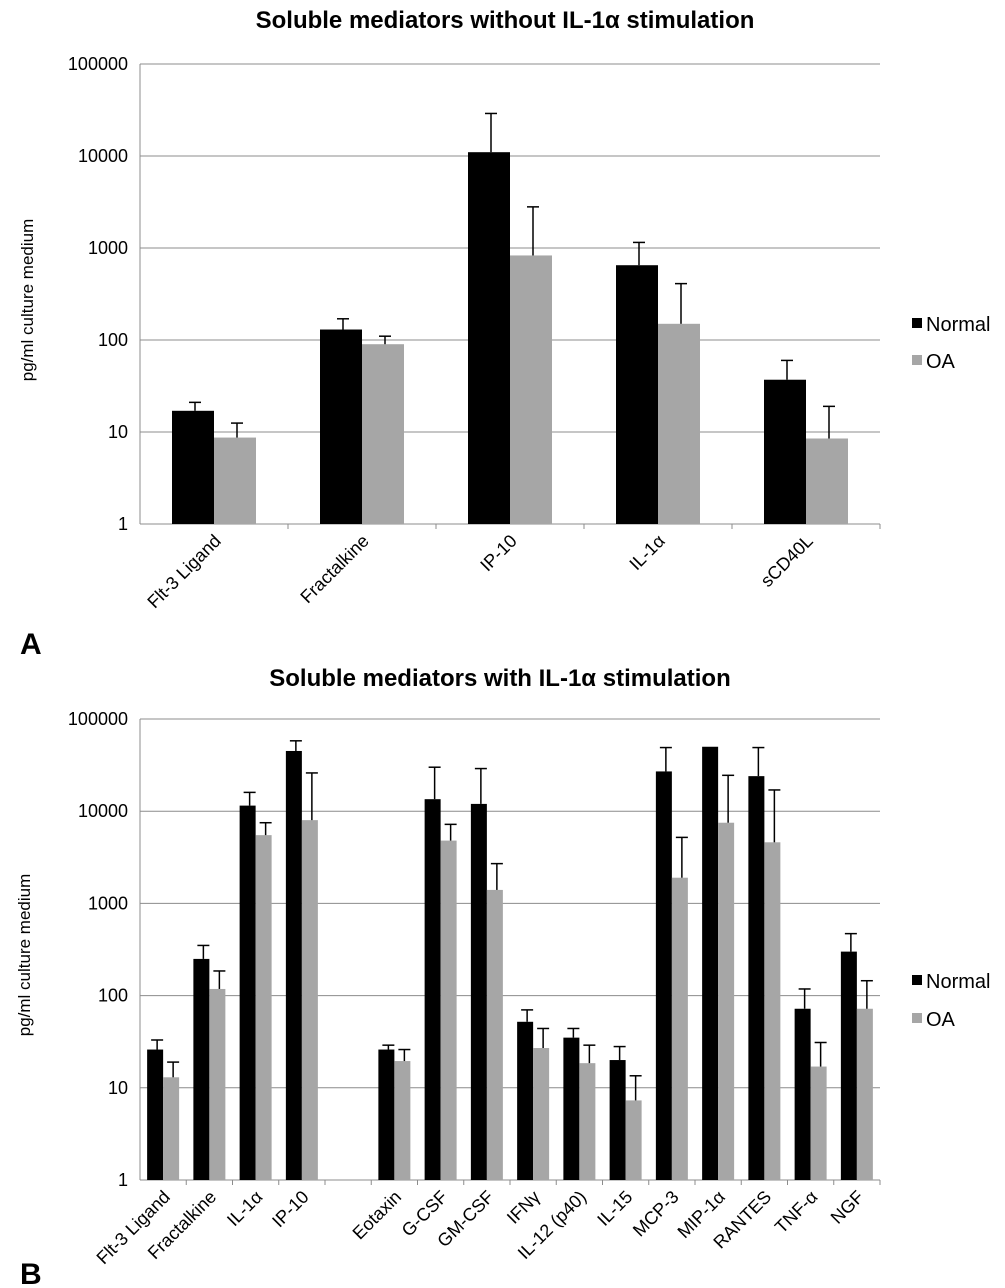 This screenshot has width=1005, height=1288. I want to click on panel-a-y-tick-label: 100000, so click(98, 64).